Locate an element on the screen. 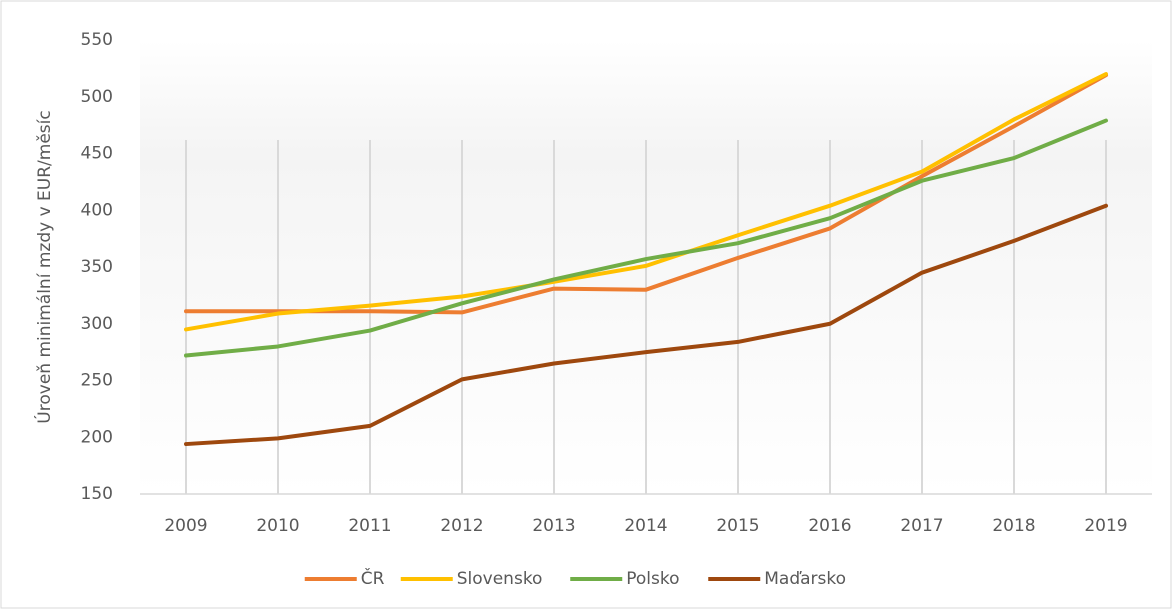 The height and width of the screenshot is (613, 1172). x-tick-label: 2016 is located at coordinates (829, 526).